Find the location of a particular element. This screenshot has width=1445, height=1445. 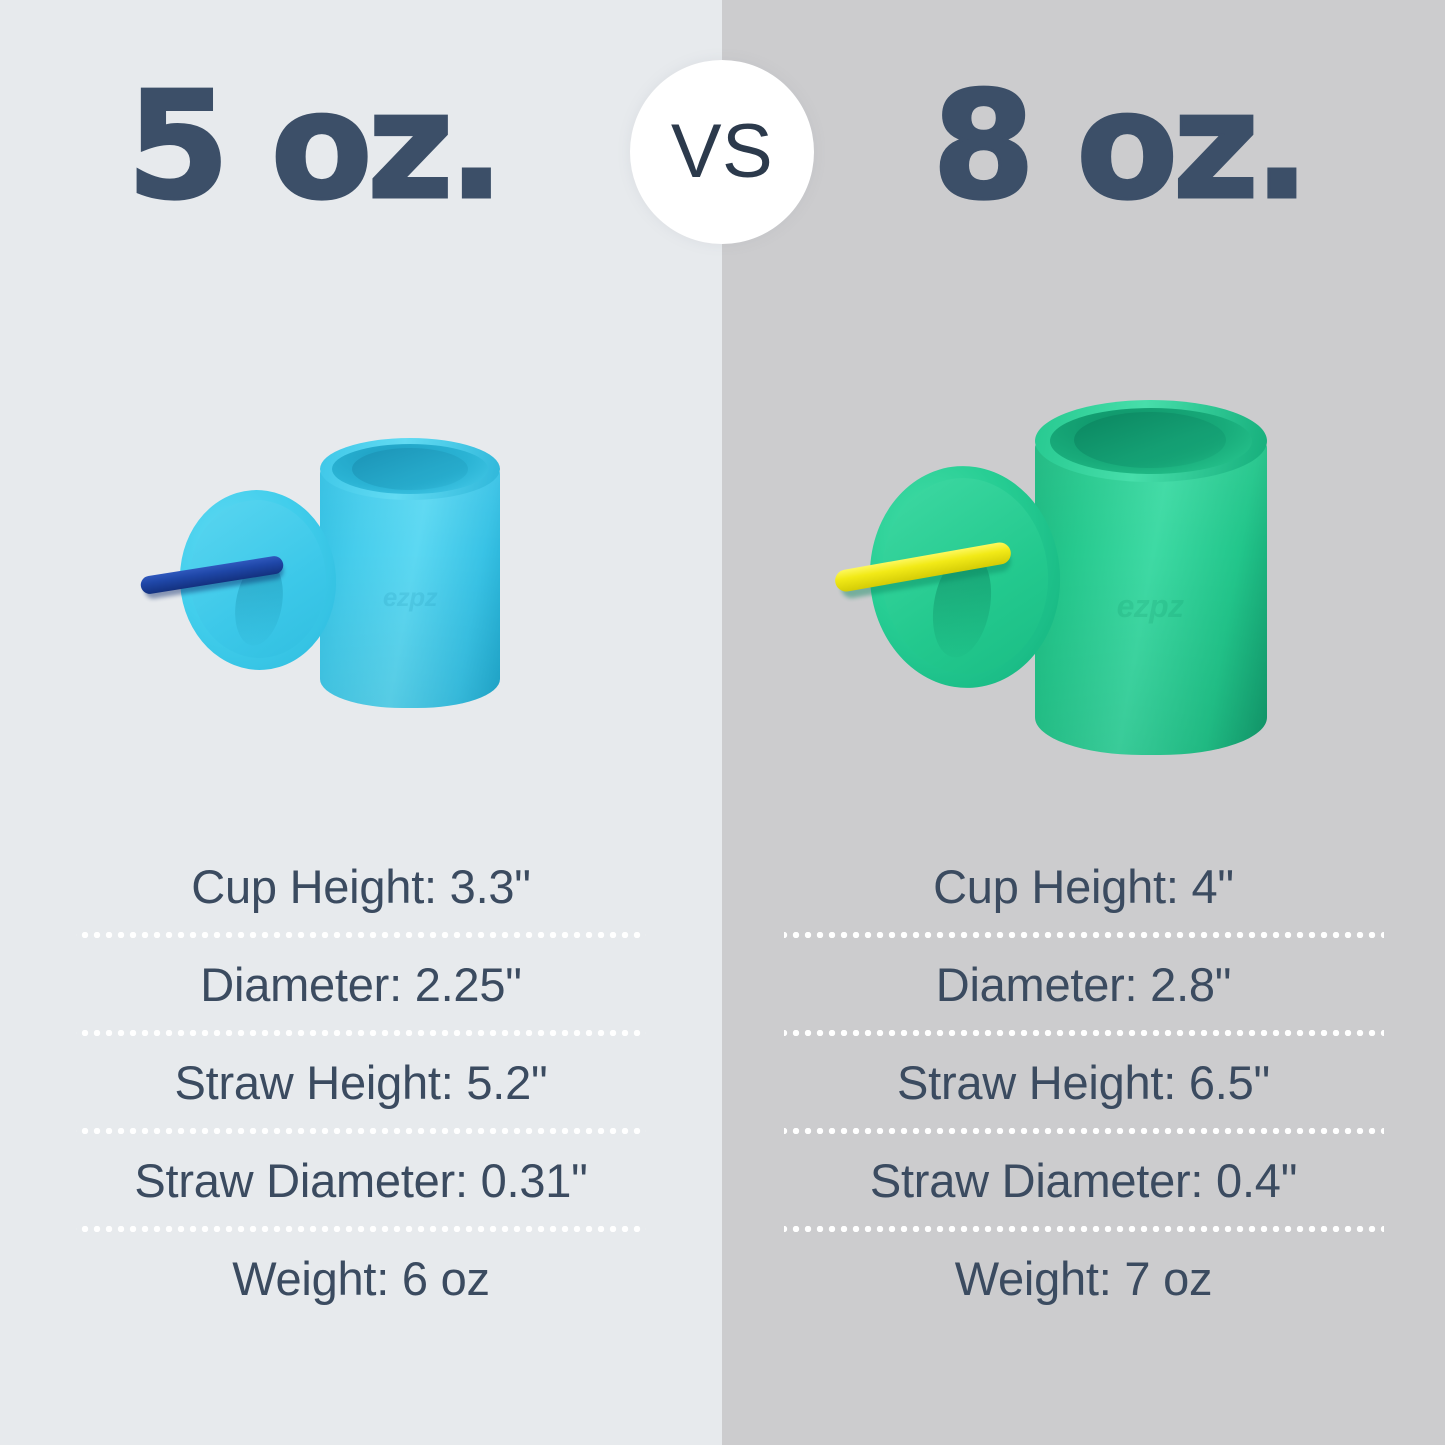

cup-body-left is located at coordinates (410, 587).